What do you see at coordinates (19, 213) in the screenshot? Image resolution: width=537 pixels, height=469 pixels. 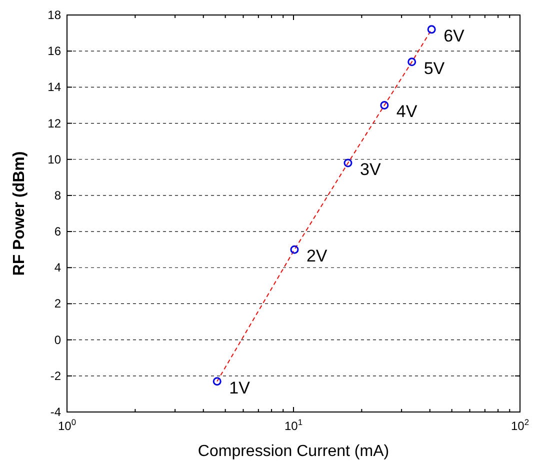 I see `y-axis-title: RF Power (dBm)` at bounding box center [19, 213].